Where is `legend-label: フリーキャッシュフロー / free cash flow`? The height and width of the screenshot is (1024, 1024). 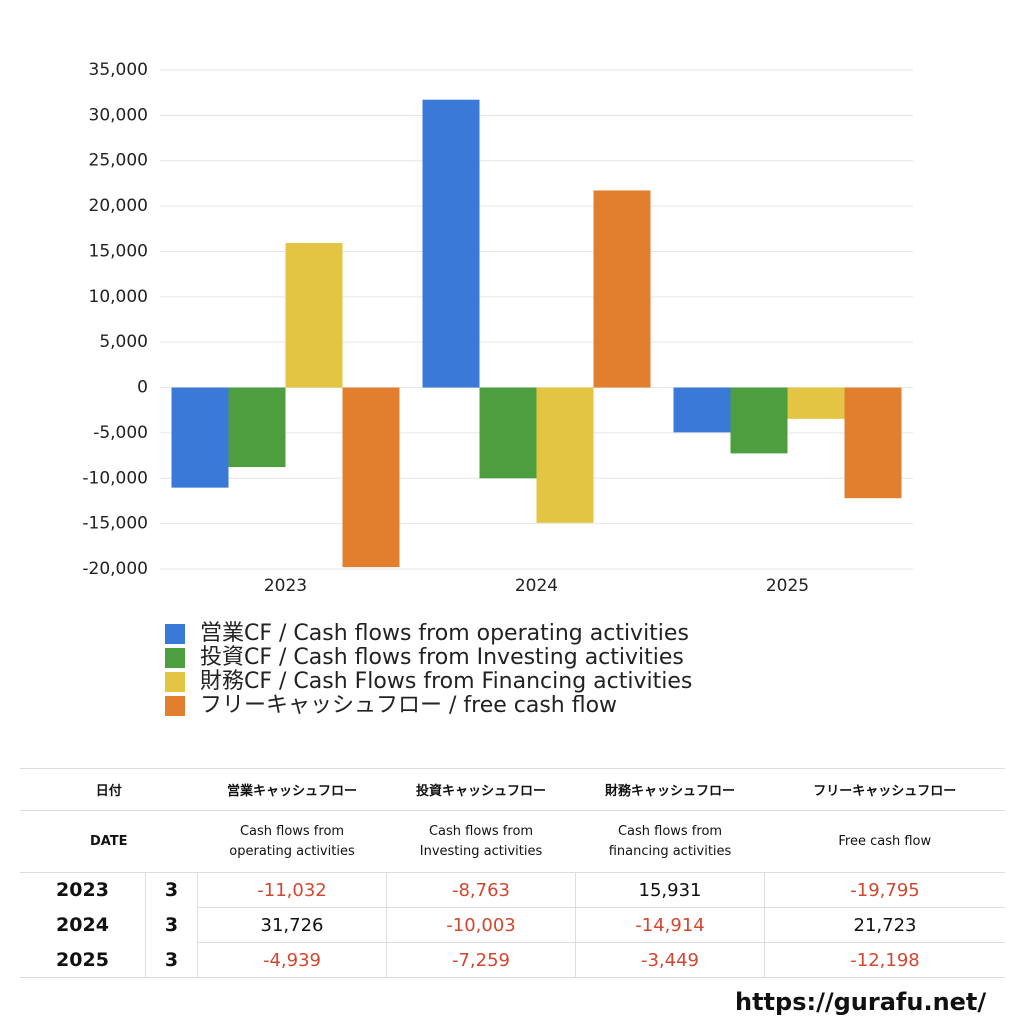 legend-label: フリーキャッシュフロー / free cash flow is located at coordinates (408, 705).